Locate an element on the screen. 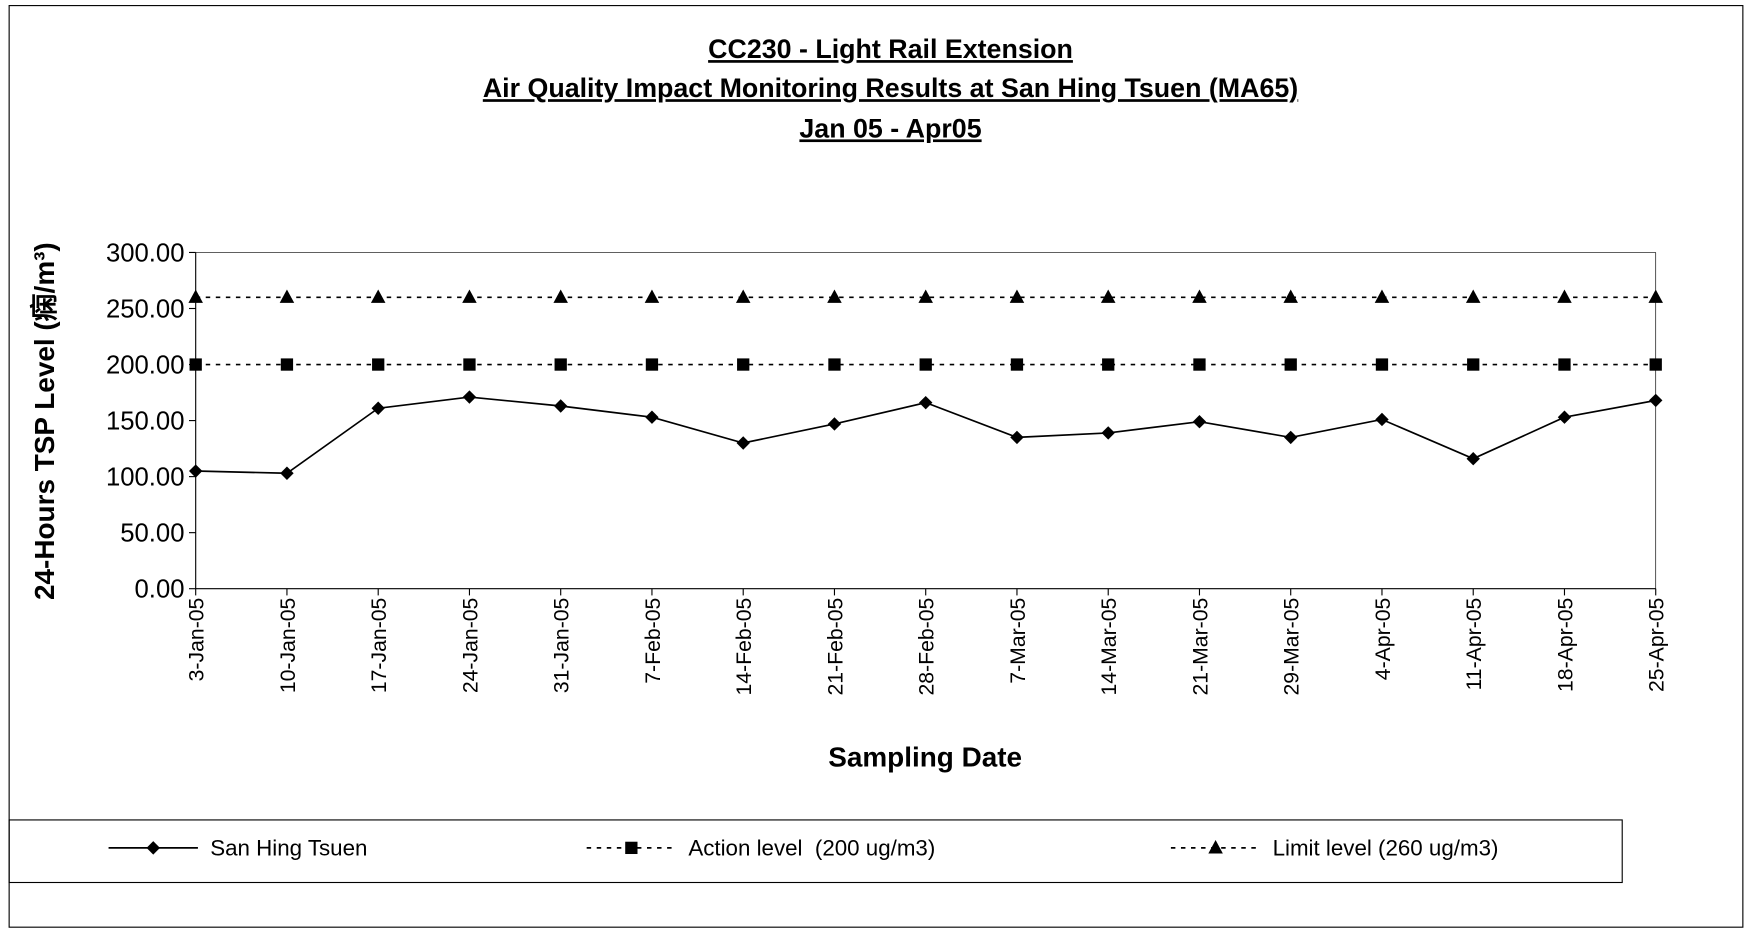 The height and width of the screenshot is (935, 1752). legend-label: San Hing Tsuen is located at coordinates (288, 848).